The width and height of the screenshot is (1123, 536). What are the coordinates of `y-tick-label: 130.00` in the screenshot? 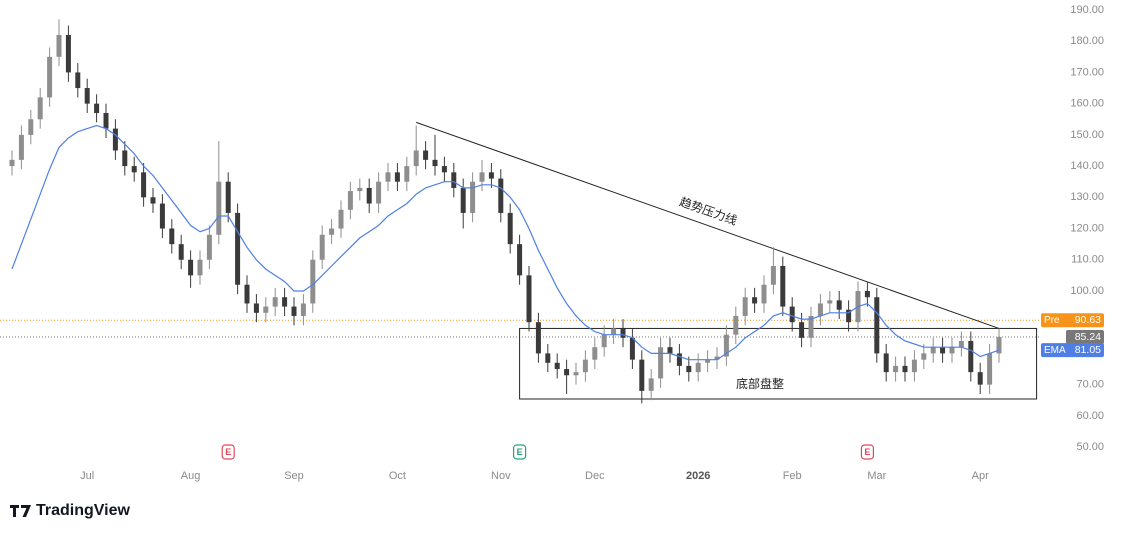 It's located at (1087, 197).